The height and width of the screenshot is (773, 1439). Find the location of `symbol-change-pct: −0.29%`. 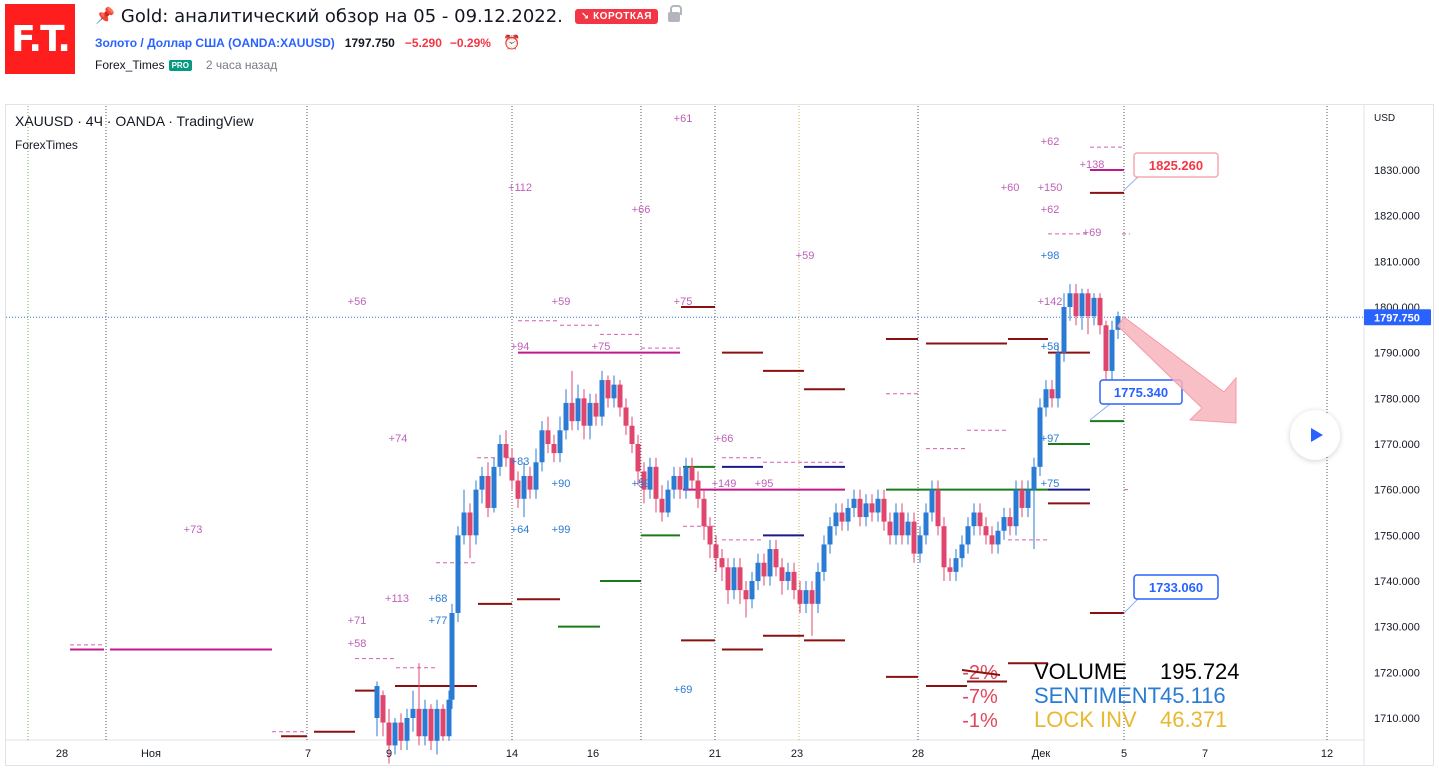

symbol-change-pct: −0.29% is located at coordinates (470, 42).